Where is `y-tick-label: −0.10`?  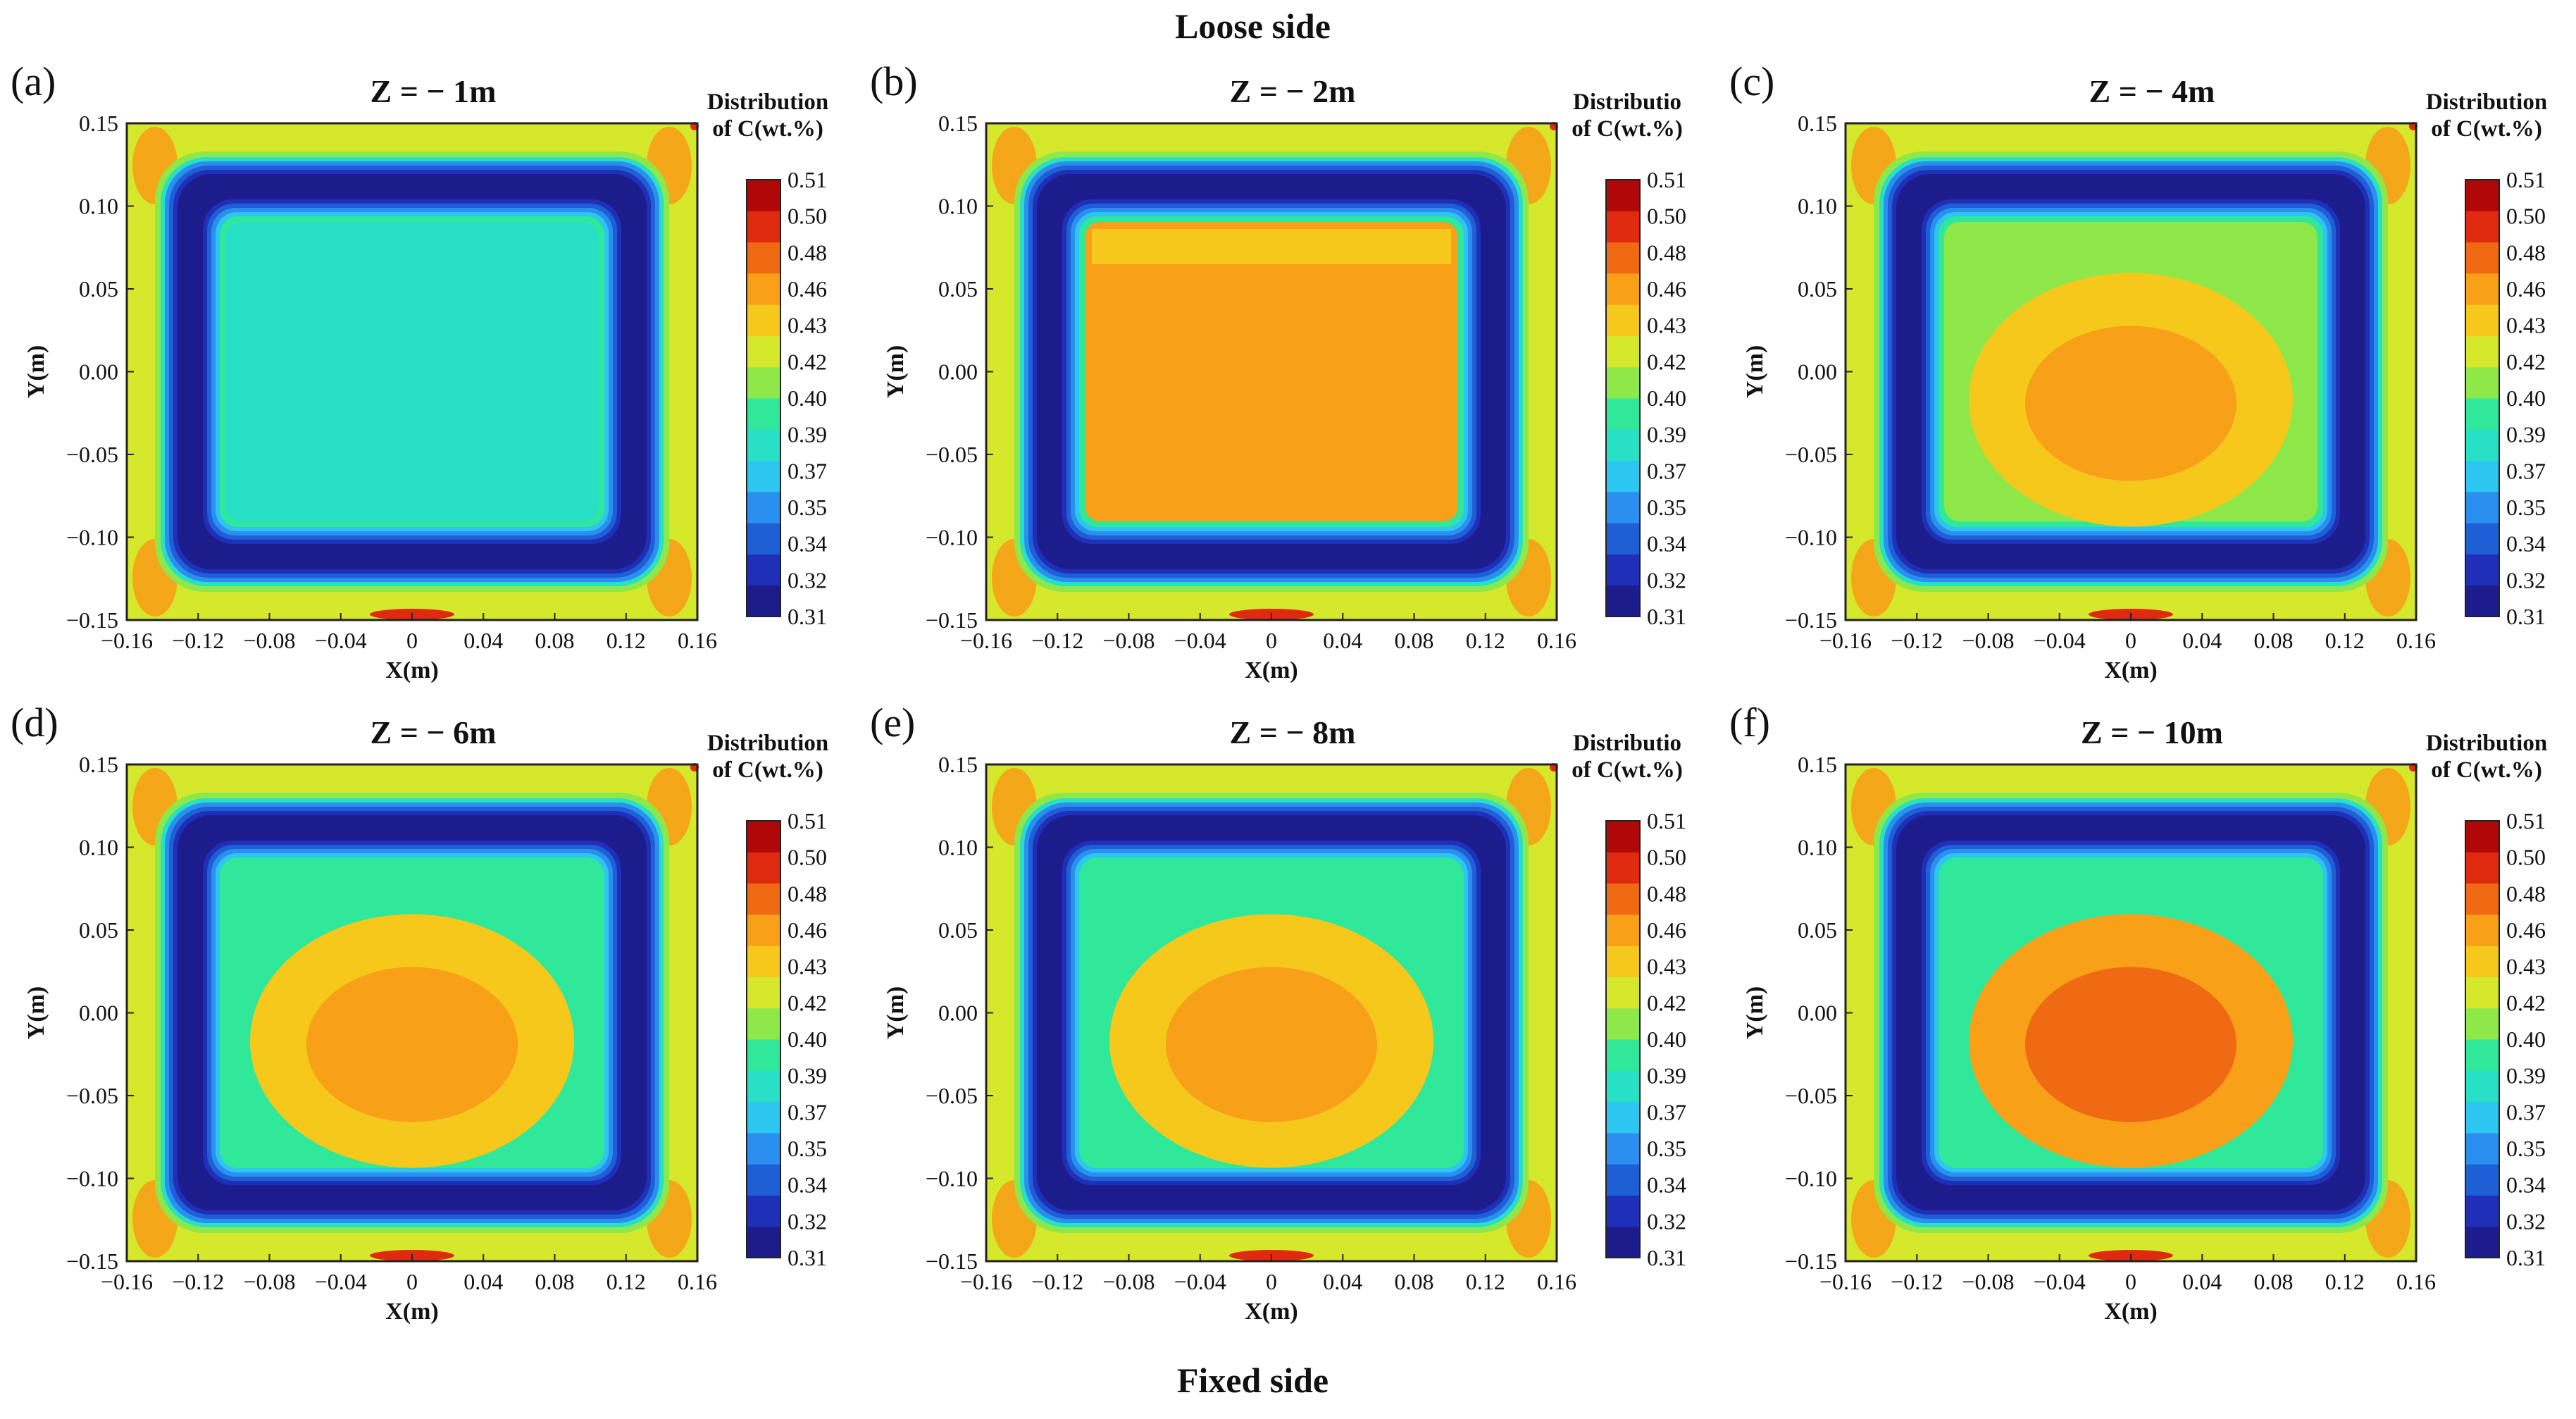 y-tick-label: −0.10 is located at coordinates (92, 537).